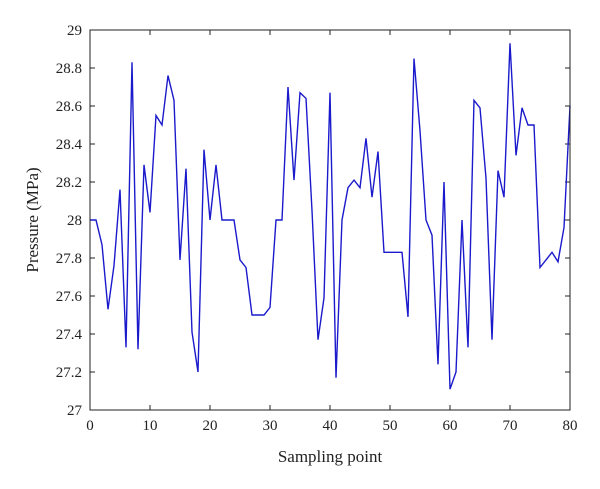  What do you see at coordinates (69, 183) in the screenshot?
I see `y-tick-label: 28.2` at bounding box center [69, 183].